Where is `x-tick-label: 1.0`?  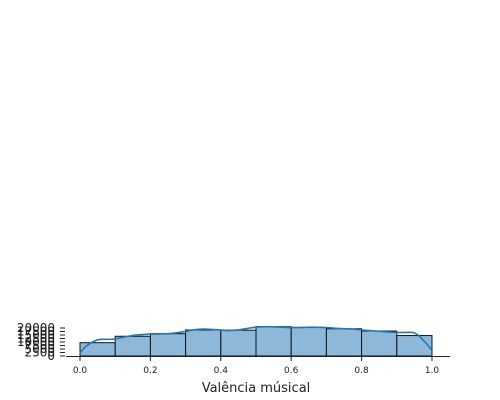
x-tick-label: 1.0 is located at coordinates (432, 371).